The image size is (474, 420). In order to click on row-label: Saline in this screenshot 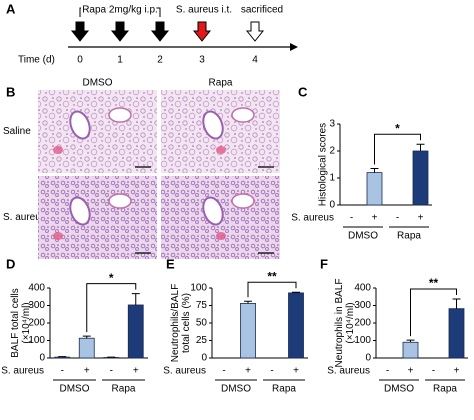, I will do `click(17, 131)`.